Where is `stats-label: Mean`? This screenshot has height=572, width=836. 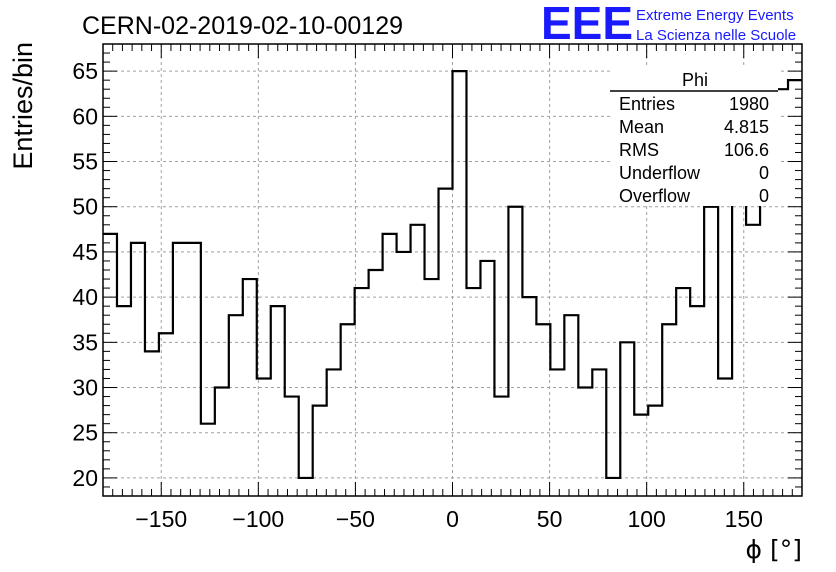
stats-label: Mean is located at coordinates (641, 127).